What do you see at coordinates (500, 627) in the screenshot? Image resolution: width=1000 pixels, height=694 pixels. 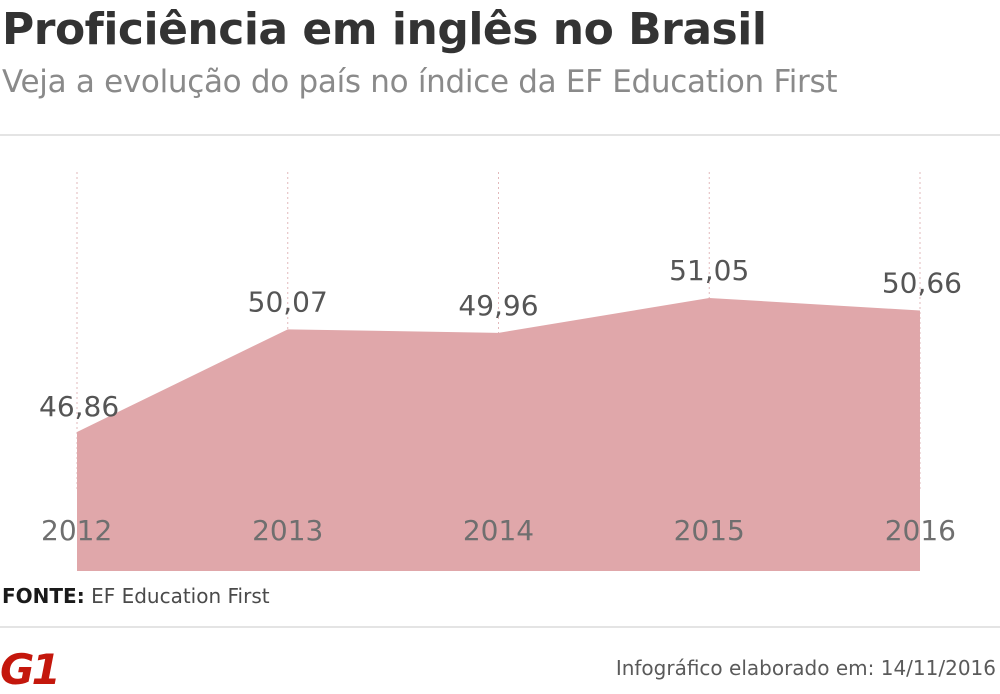 I see `bottom-divider` at bounding box center [500, 627].